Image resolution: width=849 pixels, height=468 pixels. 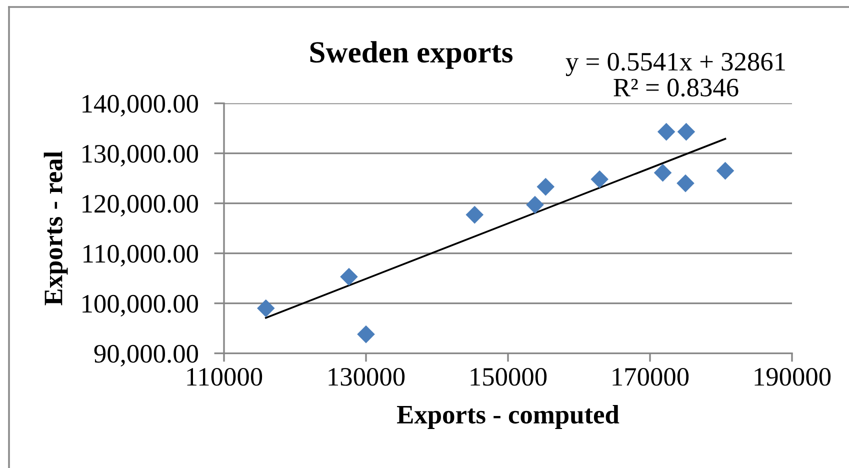 I want to click on y-tick-label: 120,000.00, so click(x=140, y=205).